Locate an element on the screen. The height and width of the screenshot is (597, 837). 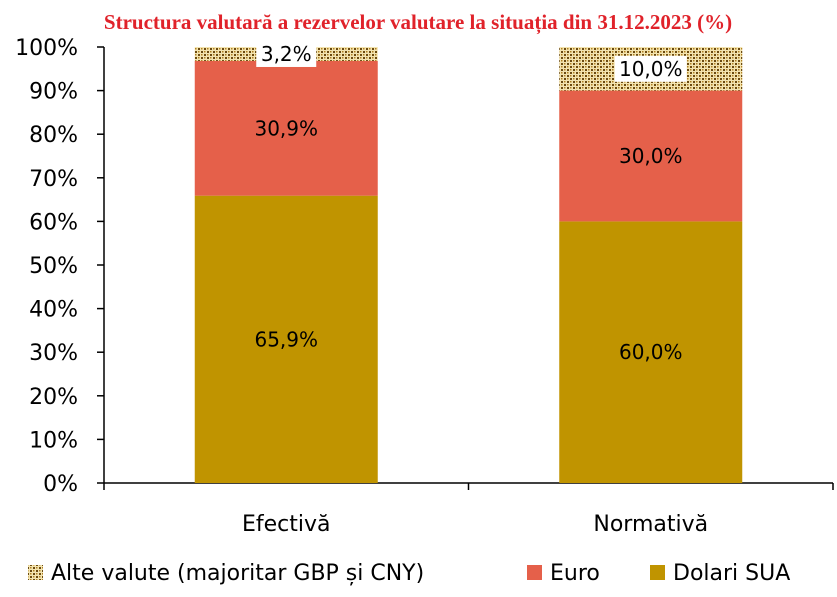
y-tick-label: 60% is located at coordinates (53, 222).